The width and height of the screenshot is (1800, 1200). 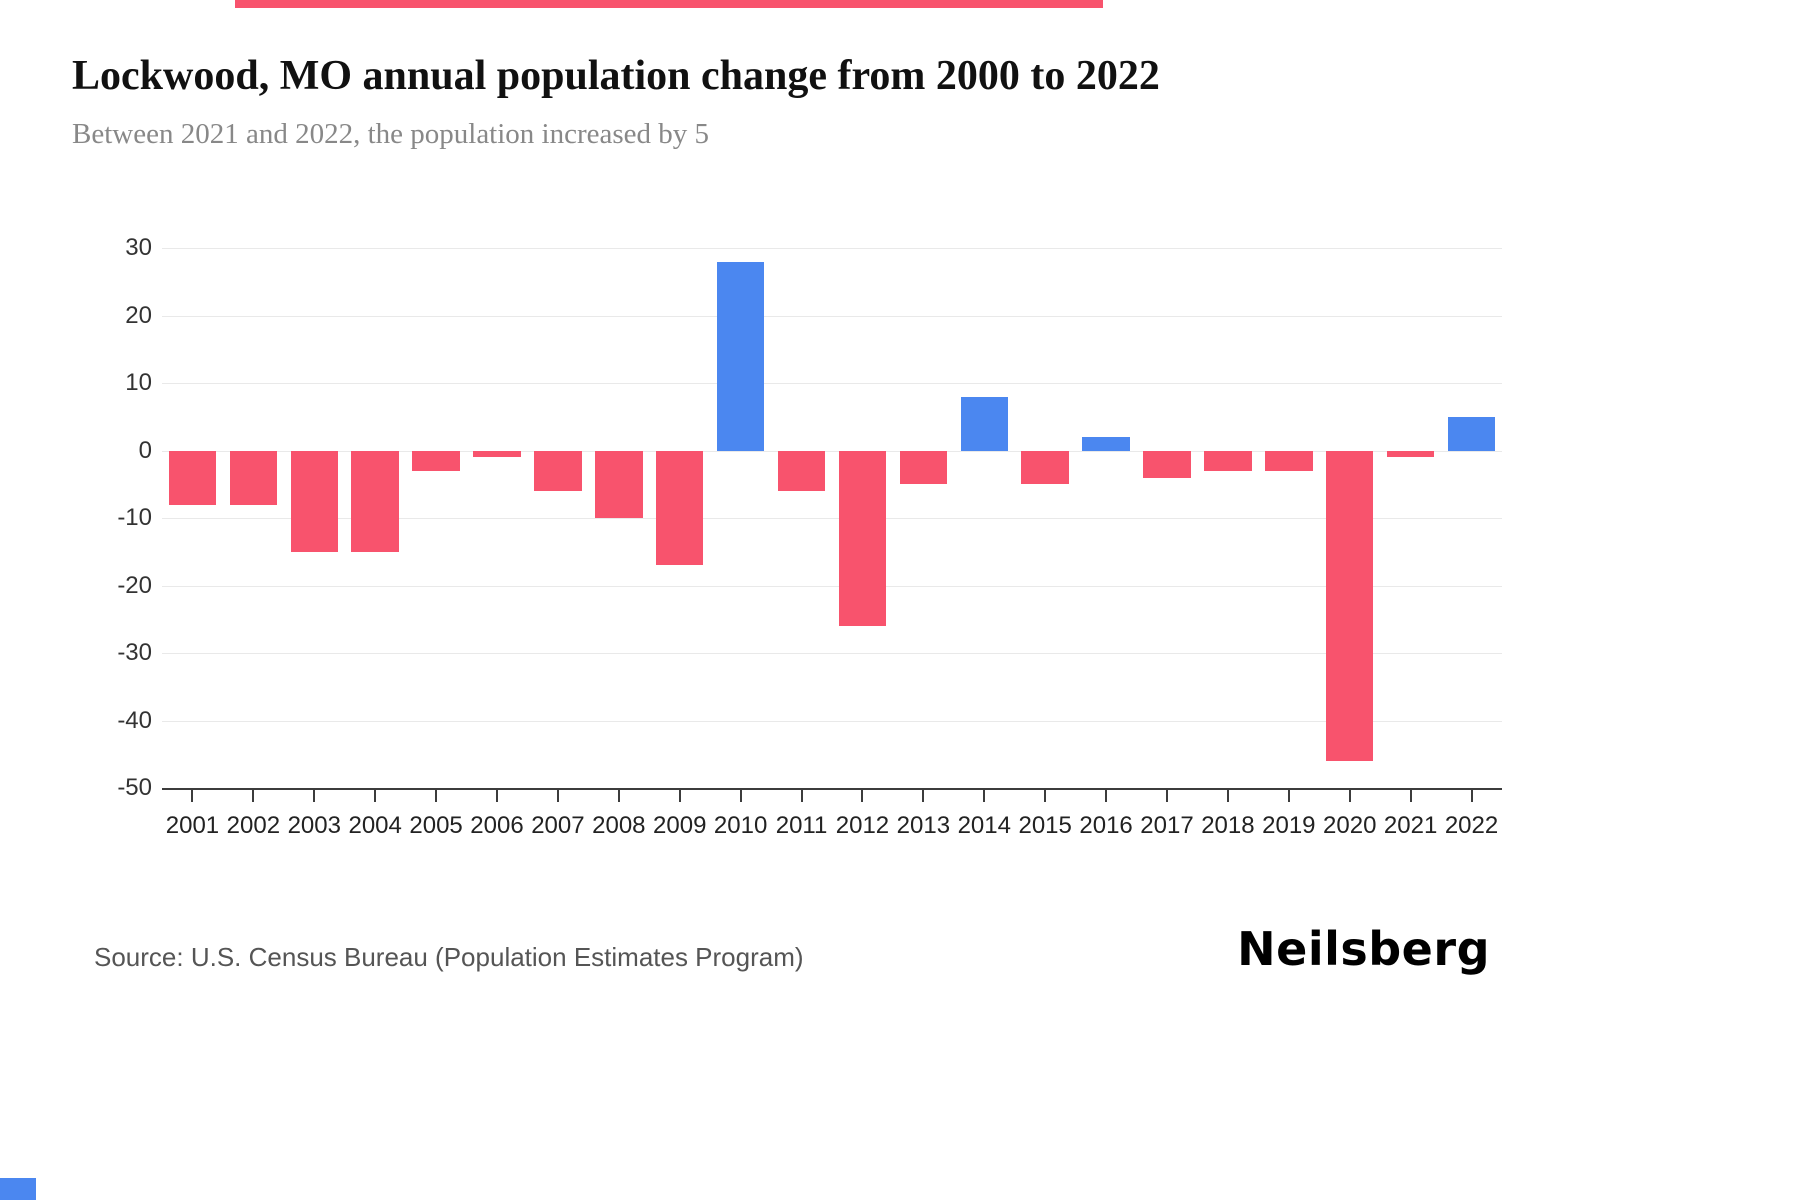 What do you see at coordinates (134, 652) in the screenshot?
I see `y-tick-label--30: -30` at bounding box center [134, 652].